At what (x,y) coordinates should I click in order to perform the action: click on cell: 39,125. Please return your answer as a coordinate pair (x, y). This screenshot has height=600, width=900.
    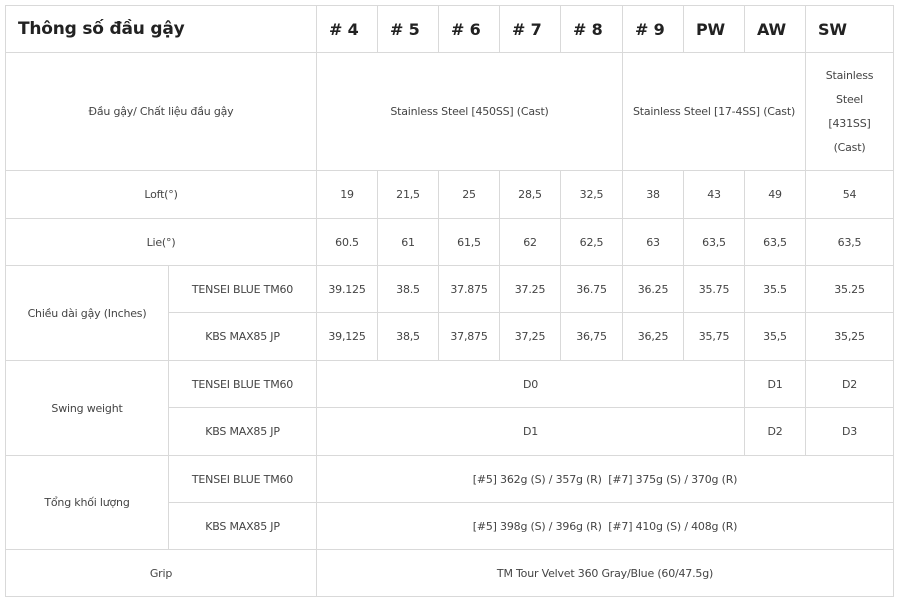
    Looking at the image, I should click on (347, 336).